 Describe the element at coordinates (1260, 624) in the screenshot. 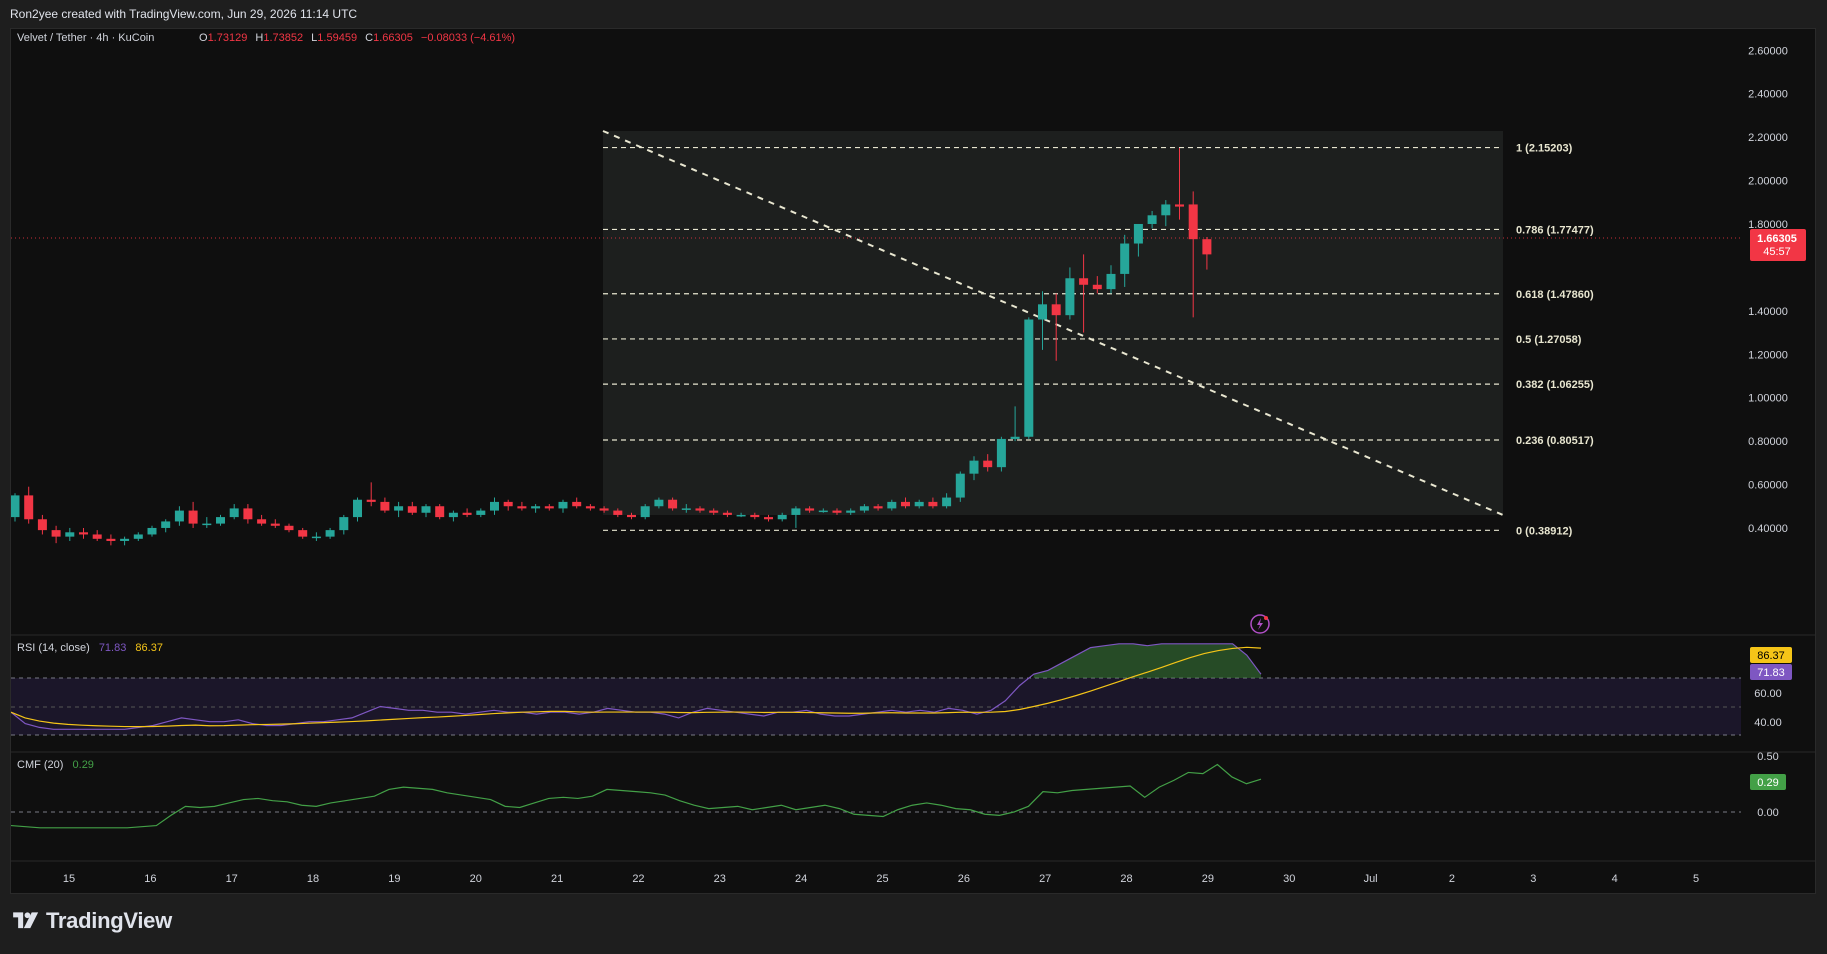

I see `alert-bolt-icon` at that location.